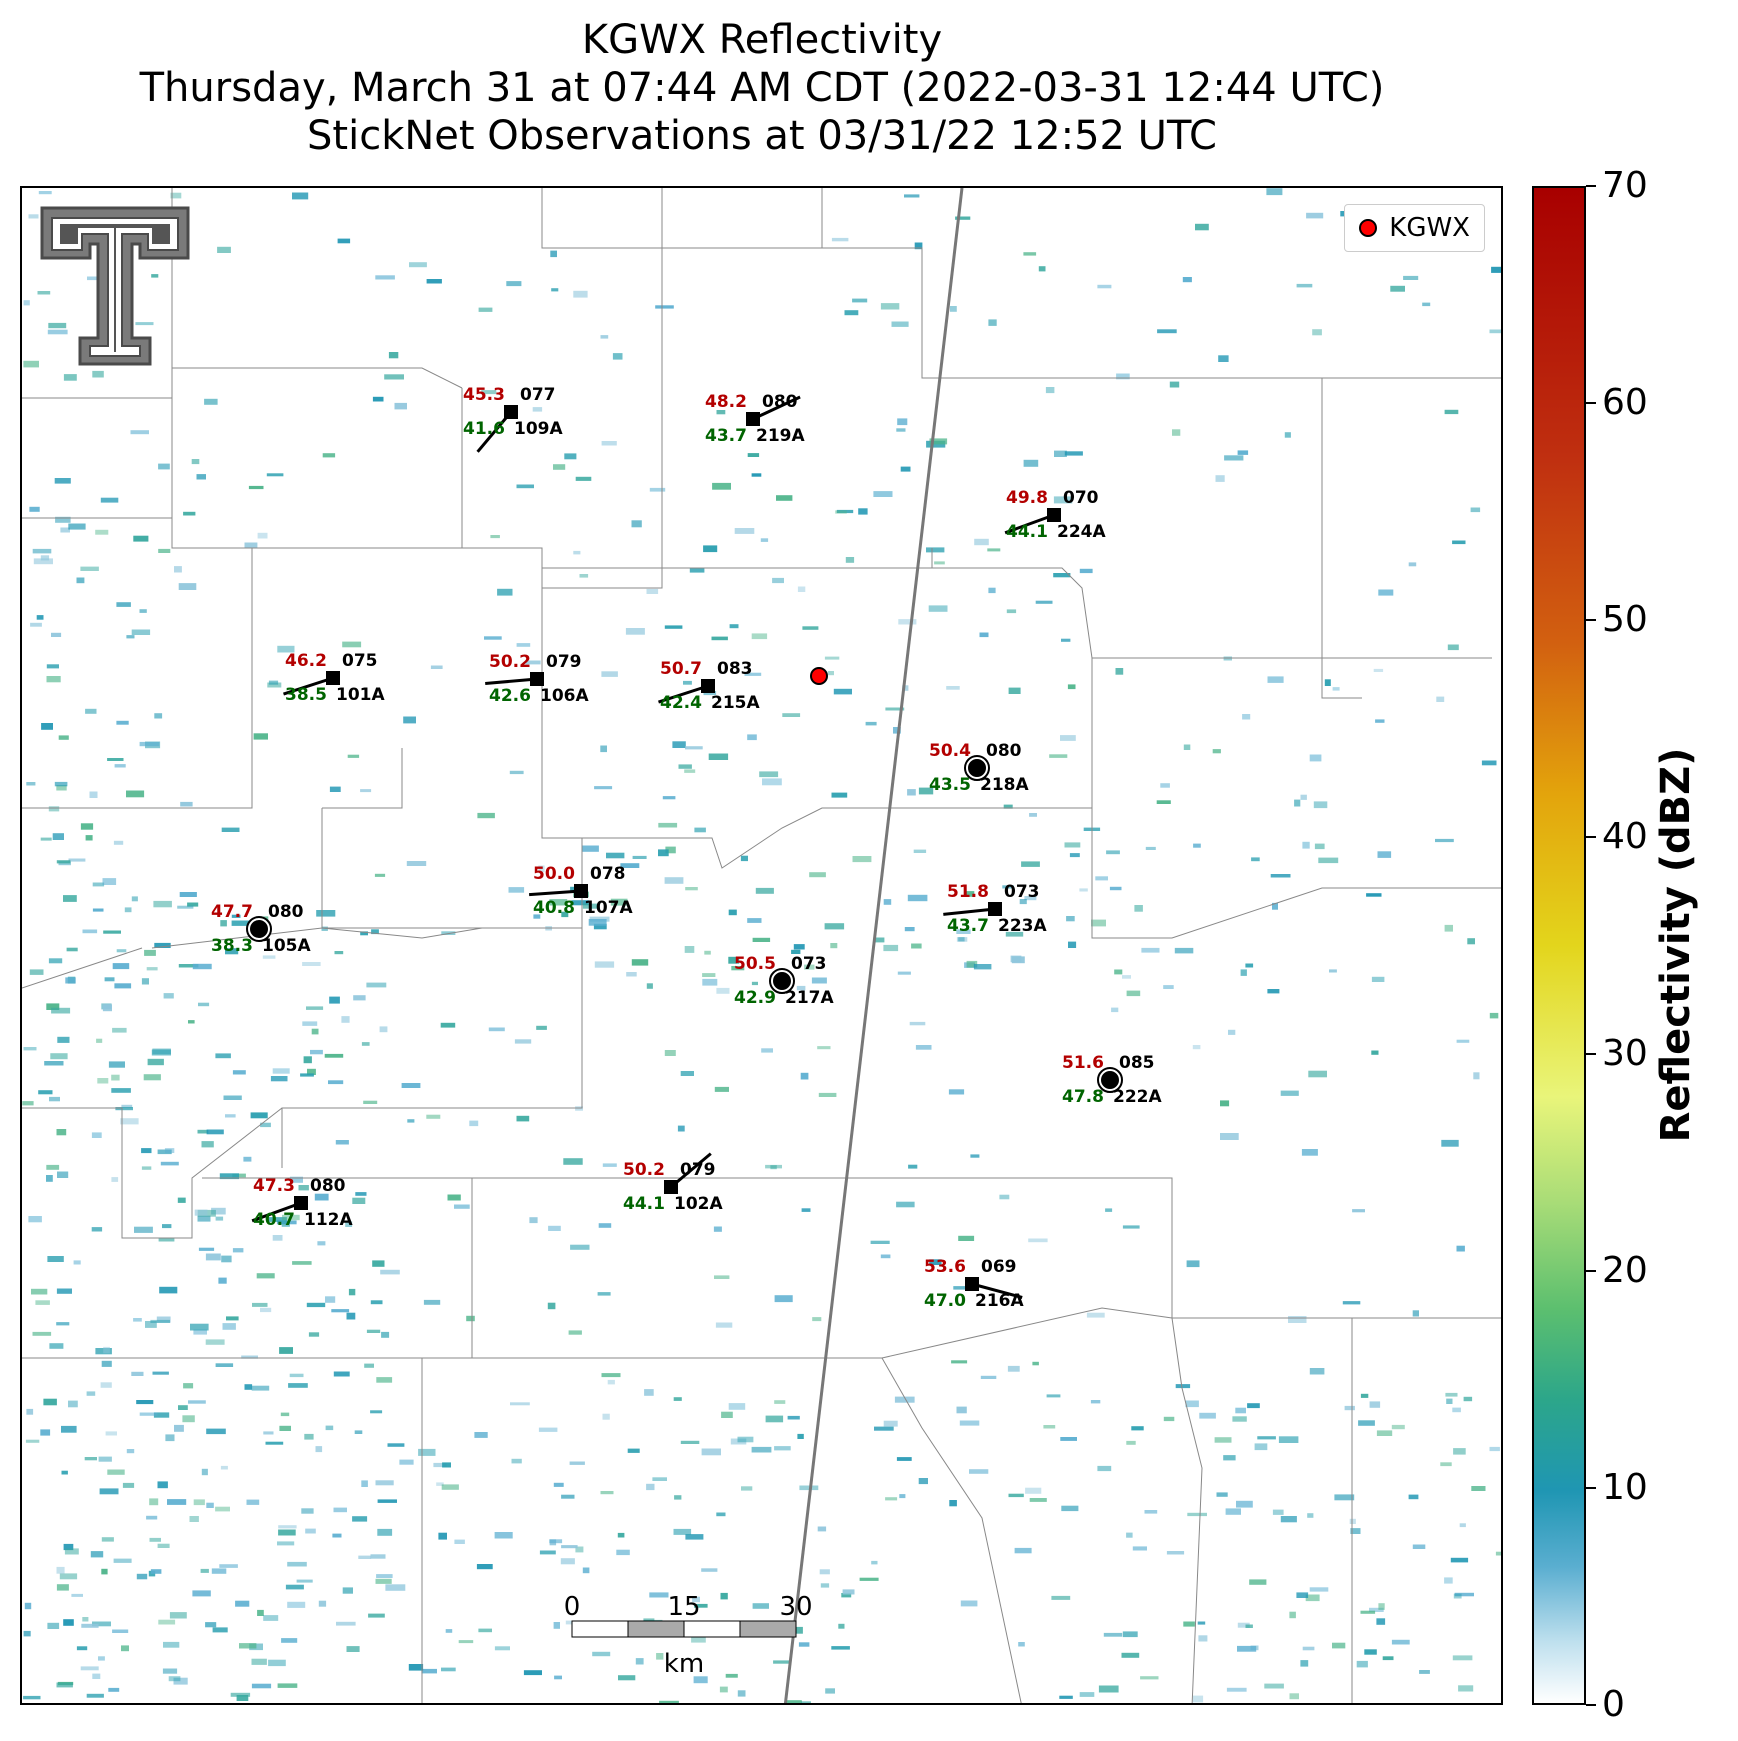 Image resolution: width=1738 pixels, height=1741 pixels. Describe the element at coordinates (1083, 1063) in the screenshot. I see `station-temperature: 51.6` at that location.